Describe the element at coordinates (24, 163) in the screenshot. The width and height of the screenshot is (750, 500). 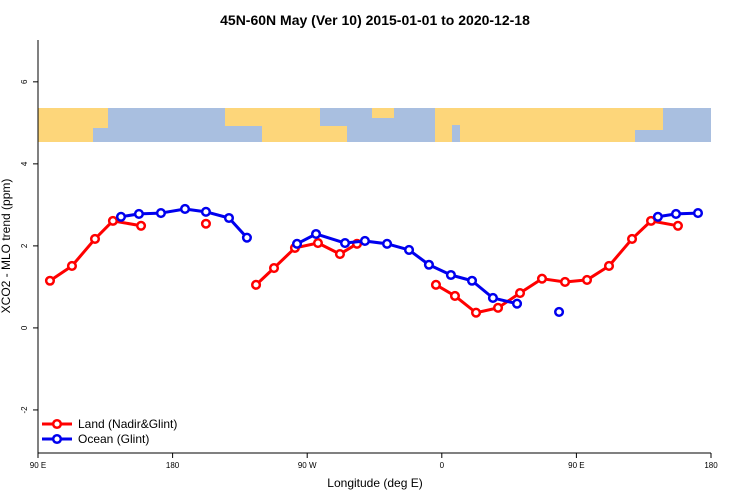
I see `y-tick-label: 4` at that location.